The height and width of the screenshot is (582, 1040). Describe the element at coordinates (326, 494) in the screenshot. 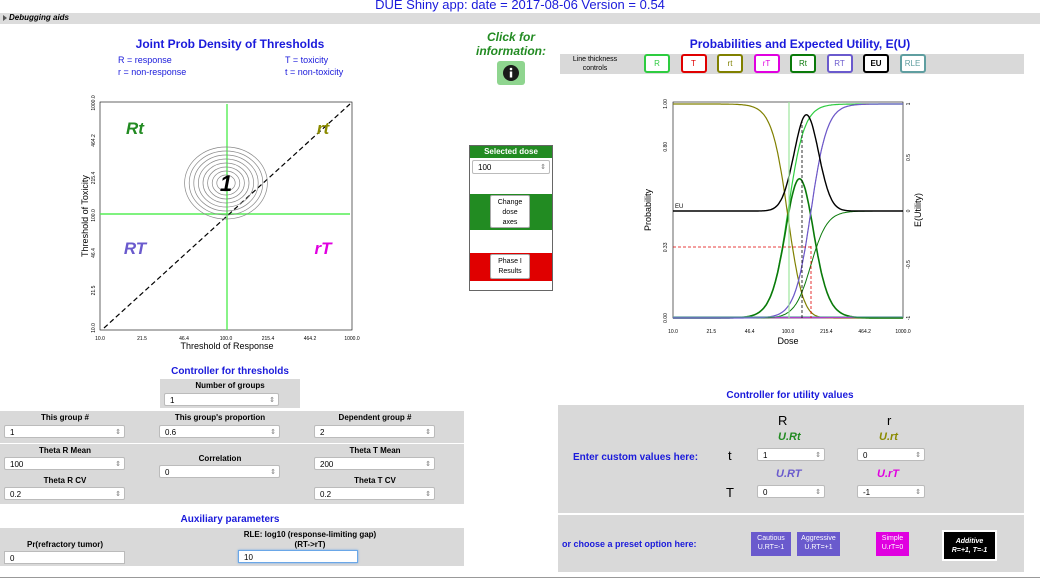

I see `thetaT-cv-value: 0.2` at that location.